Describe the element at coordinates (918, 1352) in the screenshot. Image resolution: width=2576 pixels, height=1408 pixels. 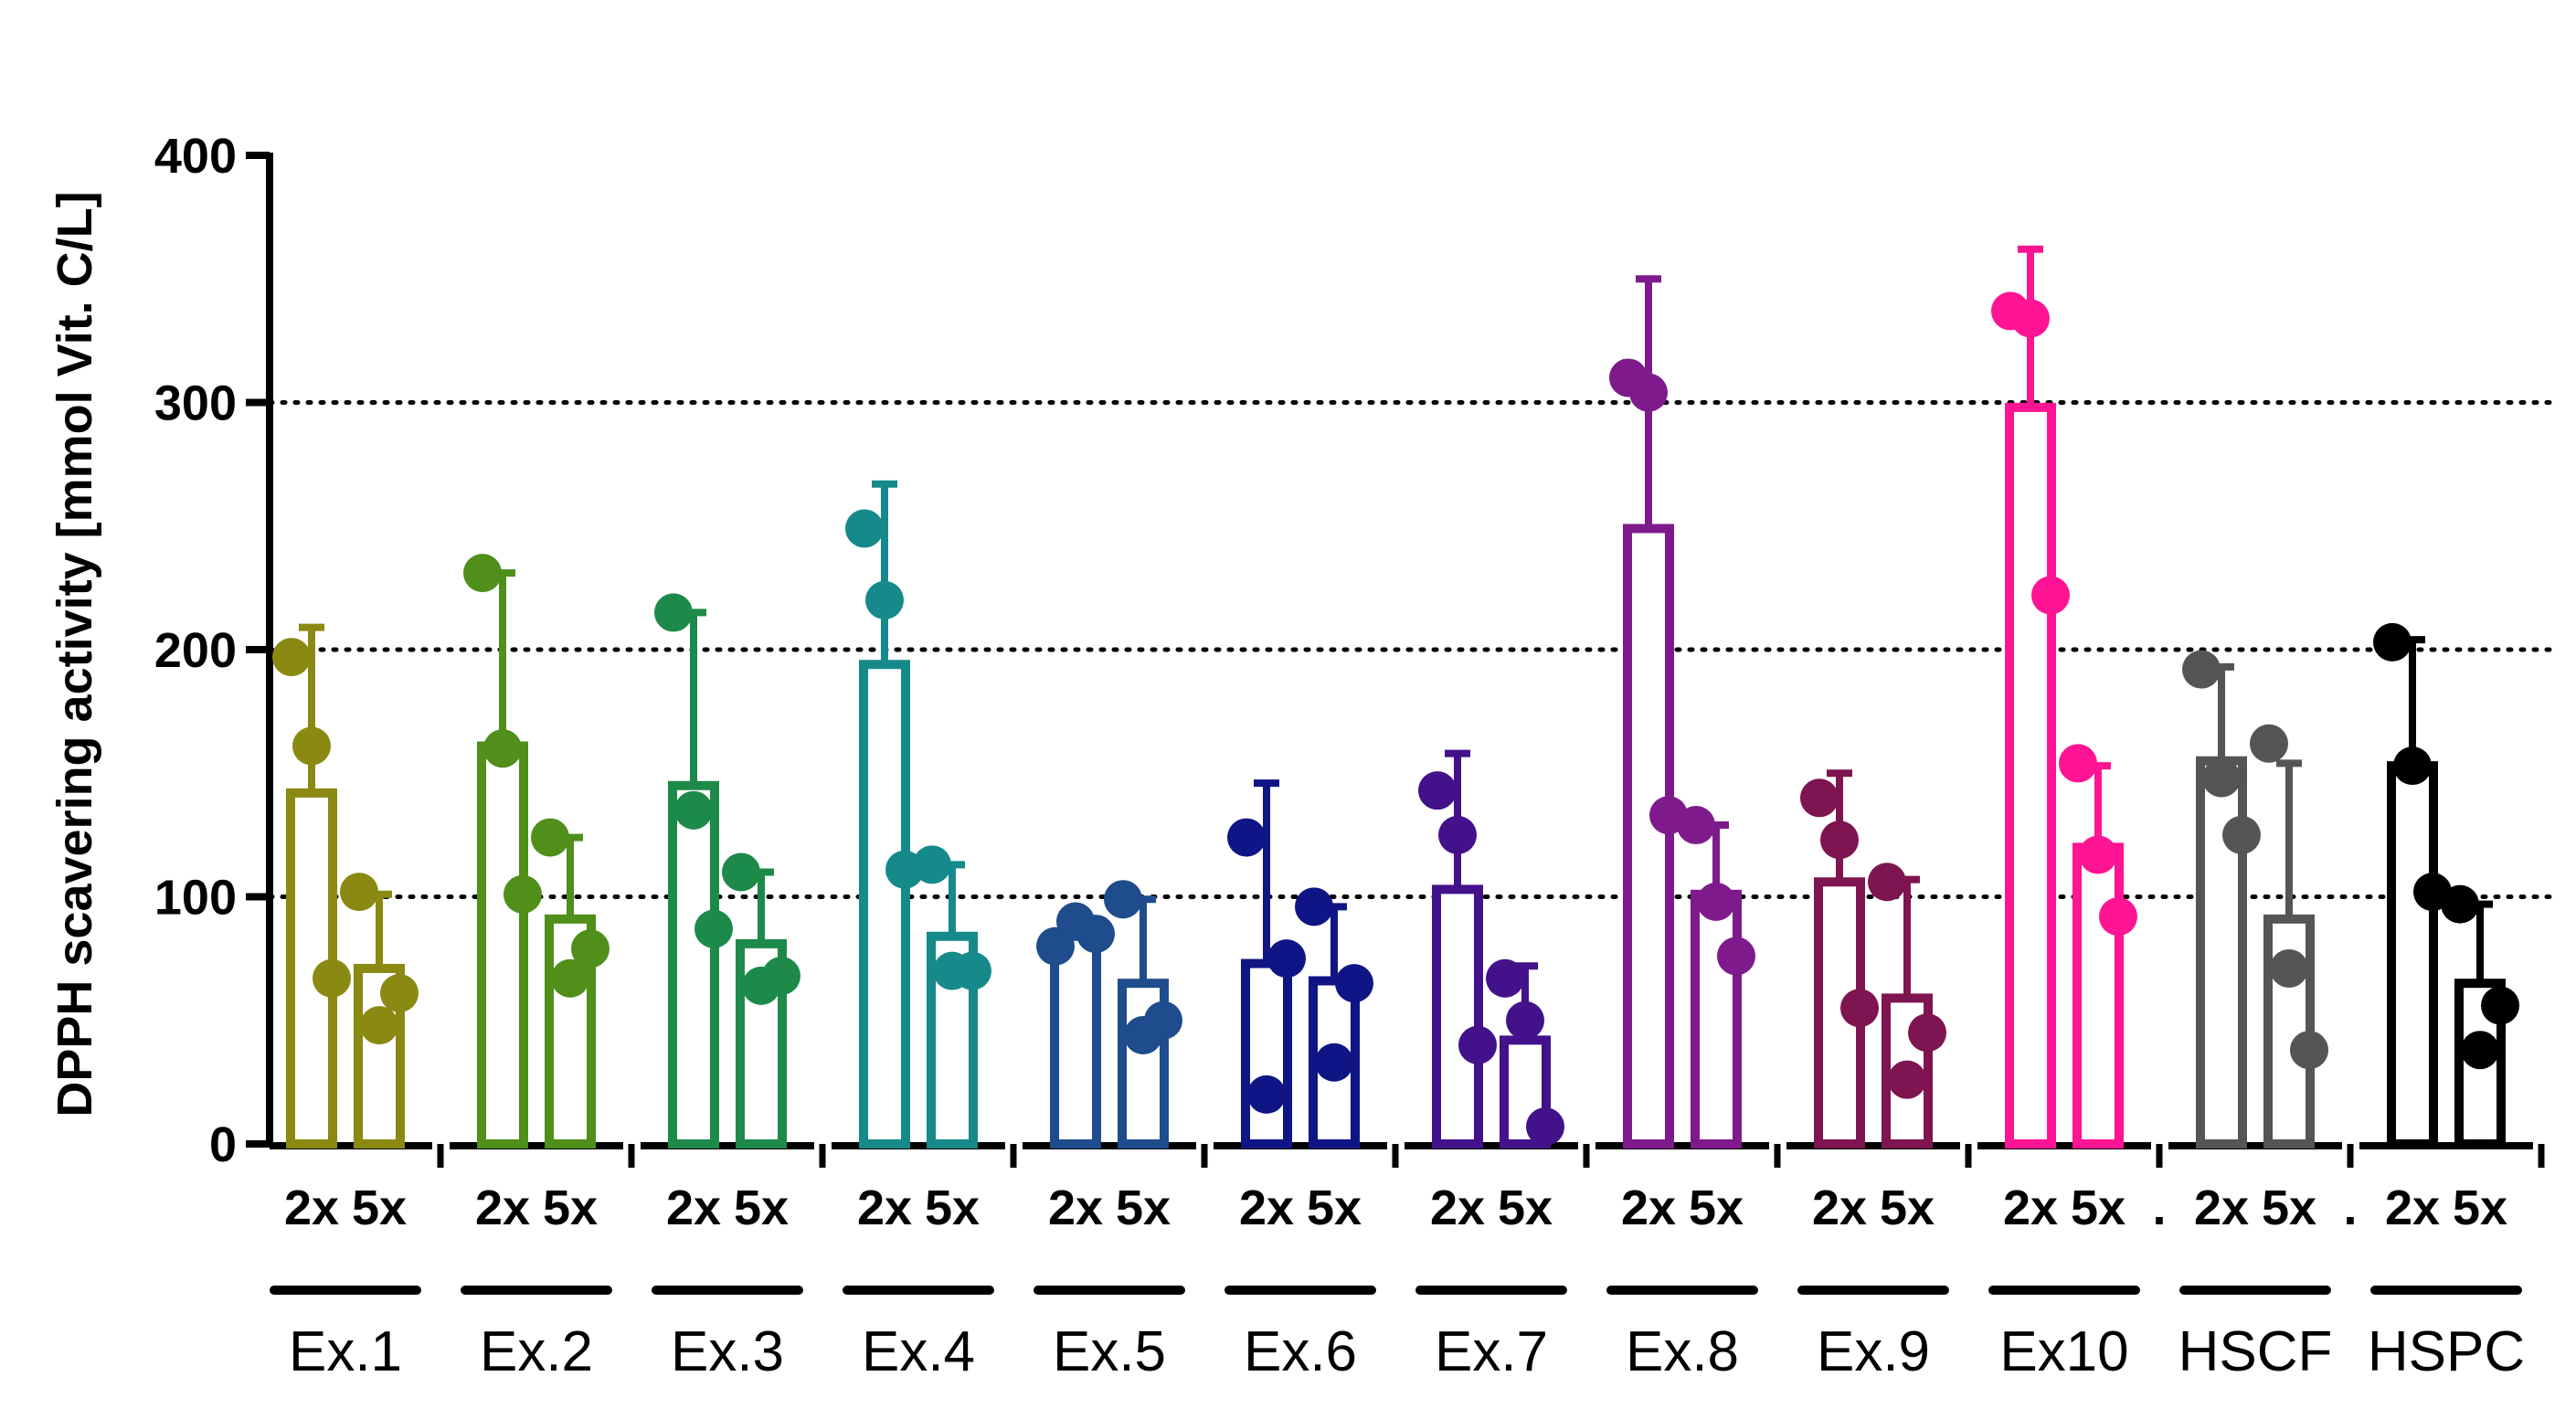
I see `group-label-Ex.4: Ex.4` at that location.